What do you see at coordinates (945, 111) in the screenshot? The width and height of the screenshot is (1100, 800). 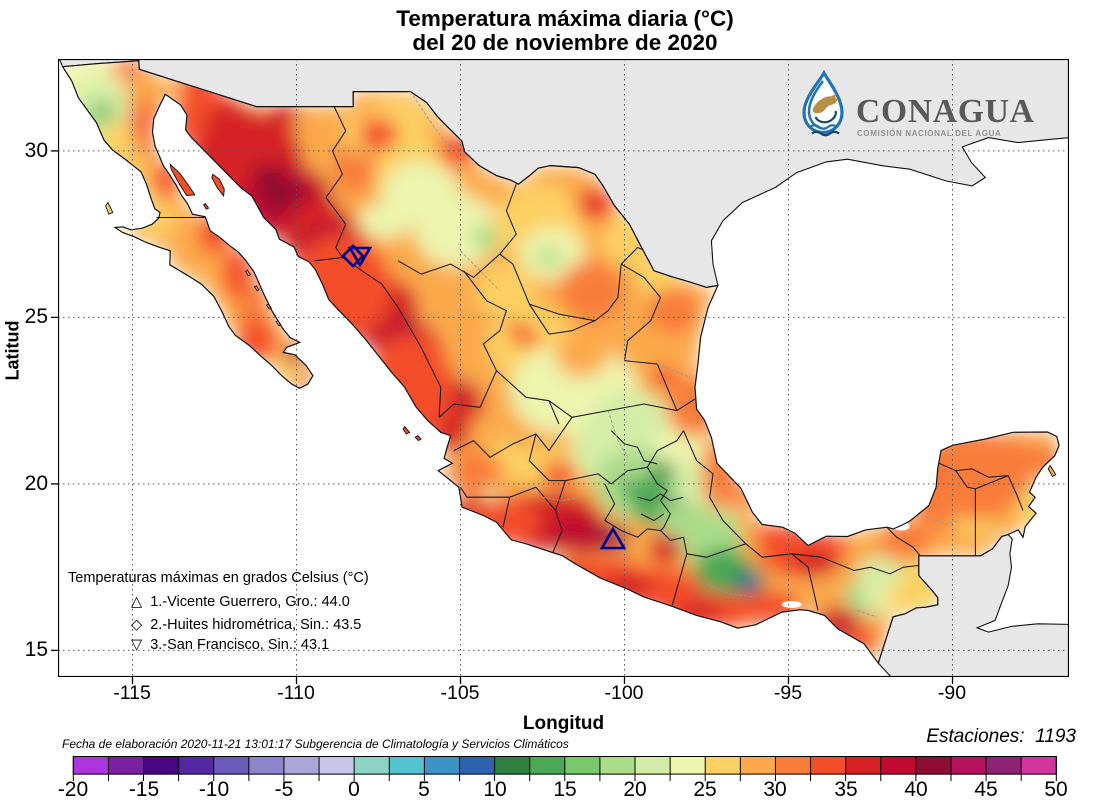 I see `svg-text: CONAGUA` at bounding box center [945, 111].